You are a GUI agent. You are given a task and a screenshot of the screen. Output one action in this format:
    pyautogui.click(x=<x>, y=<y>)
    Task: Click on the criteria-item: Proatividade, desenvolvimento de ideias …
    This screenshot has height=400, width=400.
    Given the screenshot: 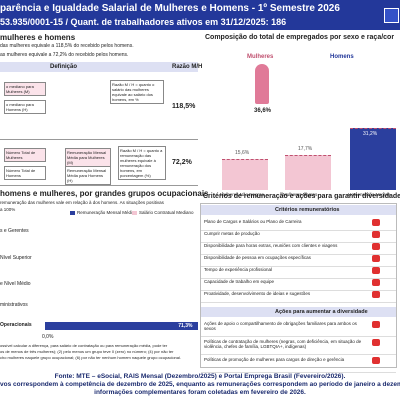 What is the action you would take?
    pyautogui.click(x=257, y=293)
    